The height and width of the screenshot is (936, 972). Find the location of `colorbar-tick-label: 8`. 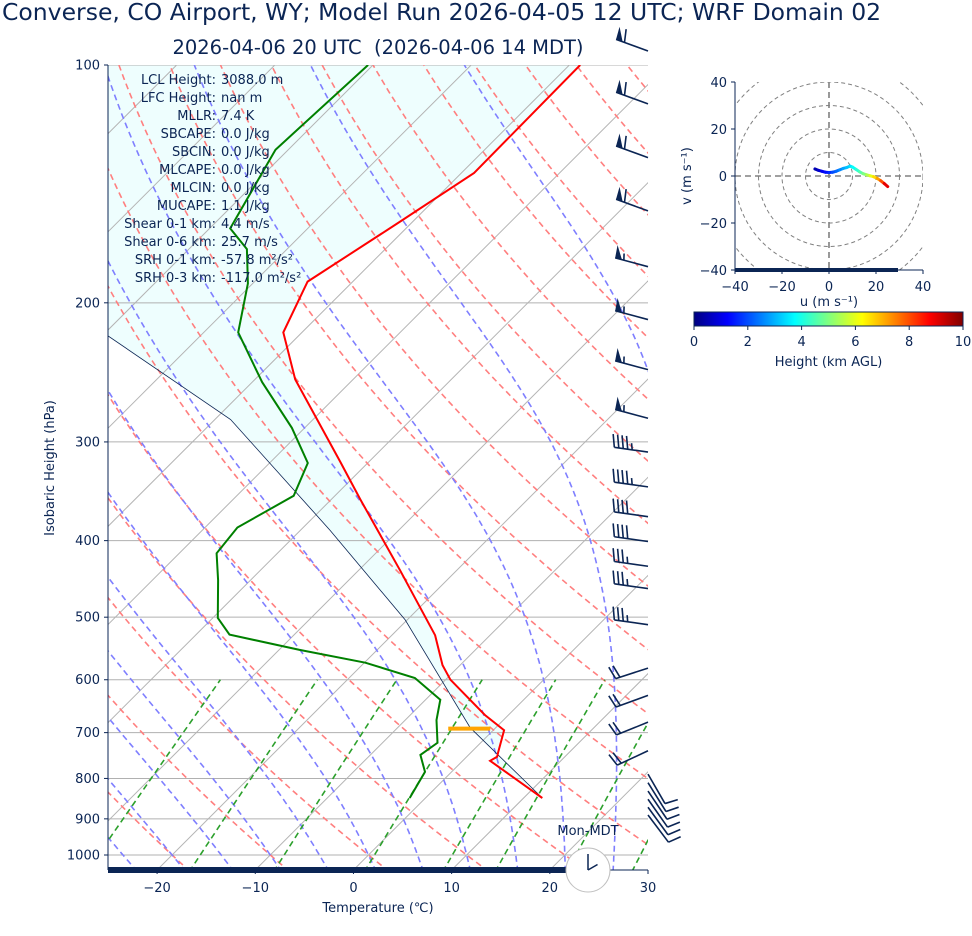

colorbar-tick-label: 8 is located at coordinates (909, 342).